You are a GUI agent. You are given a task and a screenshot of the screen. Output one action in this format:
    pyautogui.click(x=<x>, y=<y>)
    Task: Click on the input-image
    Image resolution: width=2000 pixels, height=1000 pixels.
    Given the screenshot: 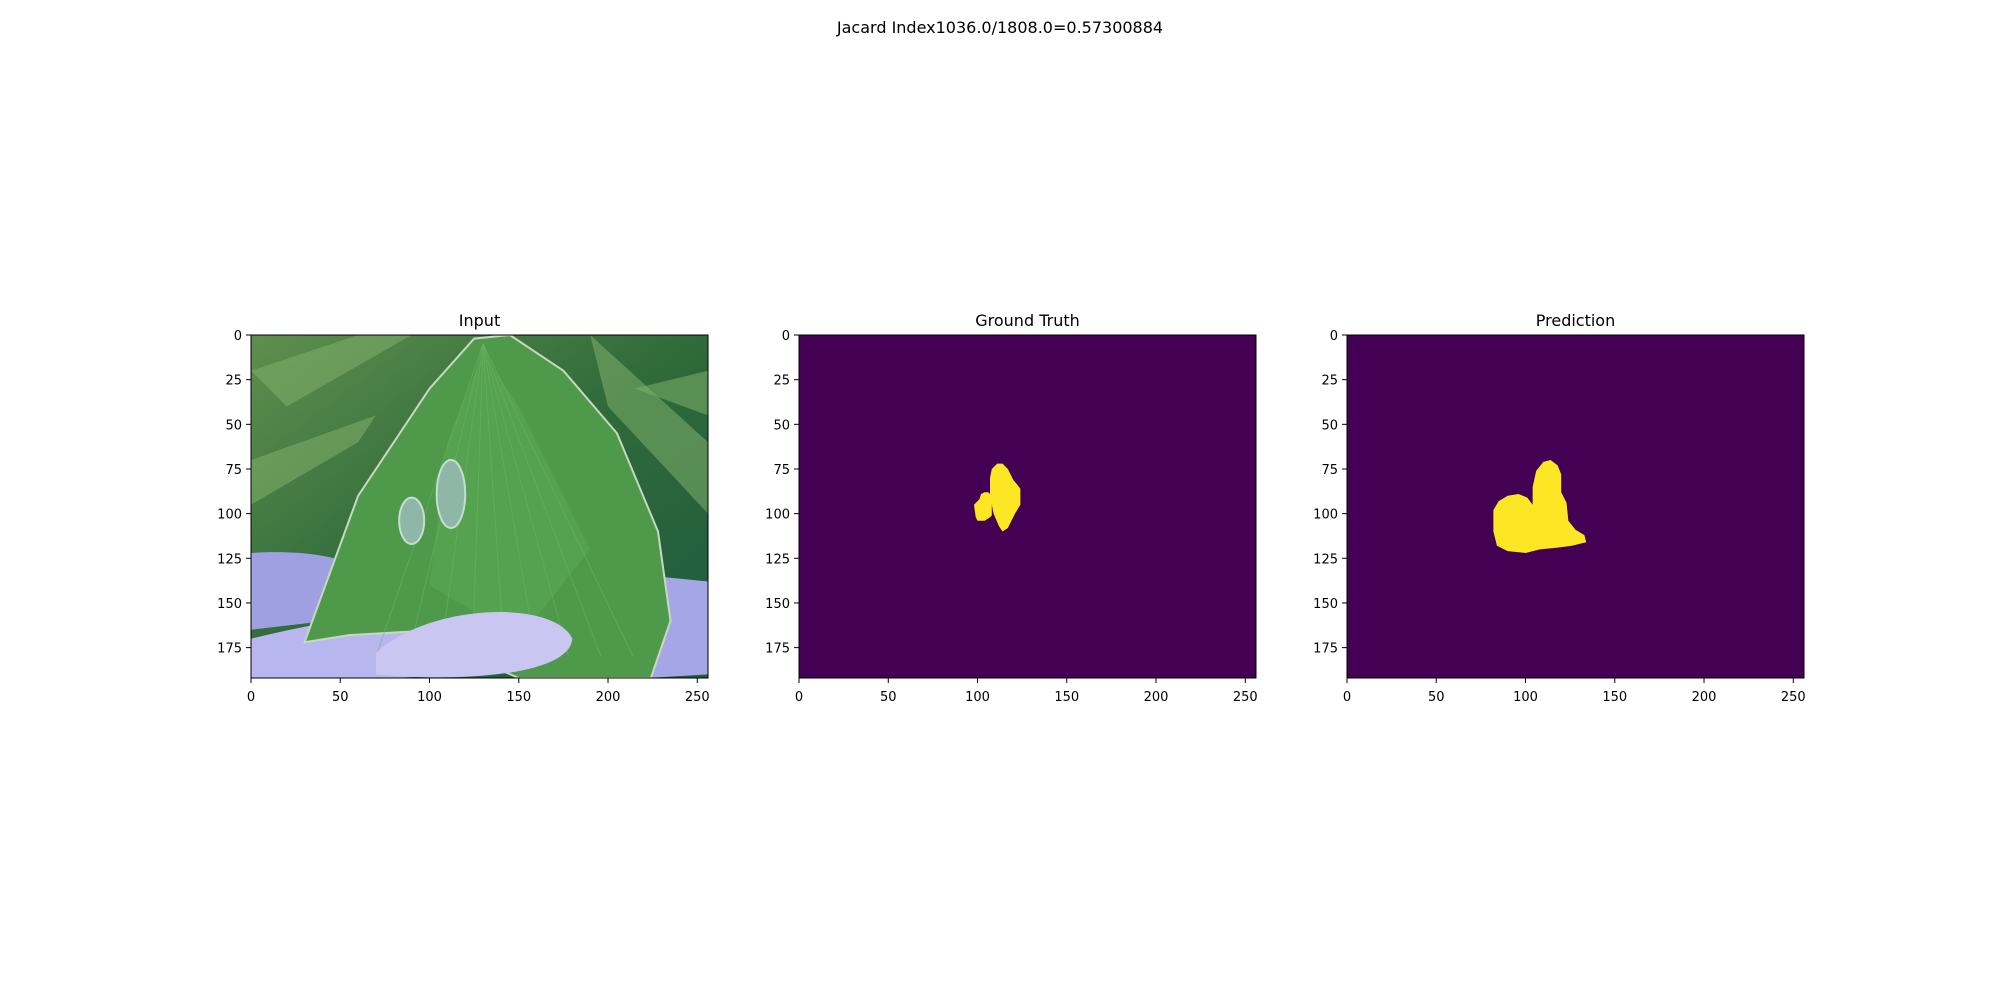 What is the action you would take?
    pyautogui.click(x=479, y=506)
    